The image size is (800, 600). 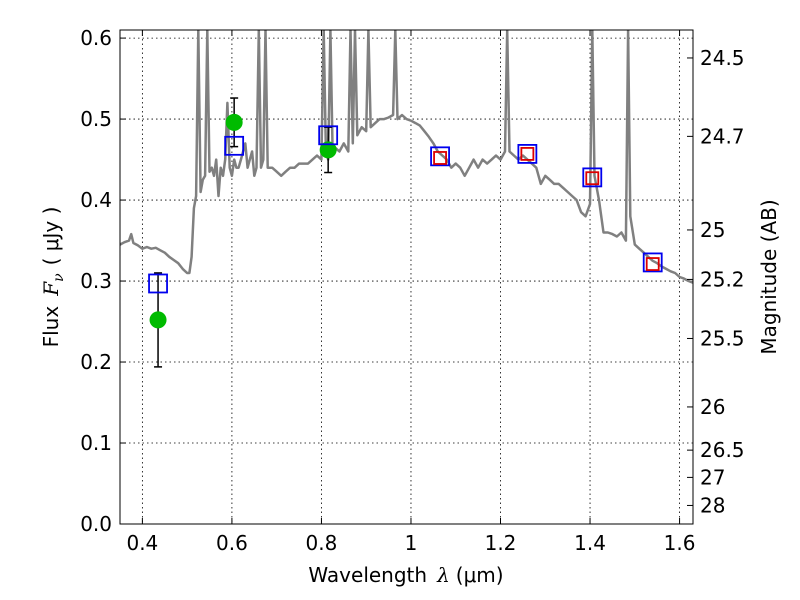 I want to click on y-axis-ticks: 0.0 0.1 0.2 0.3 0.4 0.5 0.6, so click(x=103, y=281).